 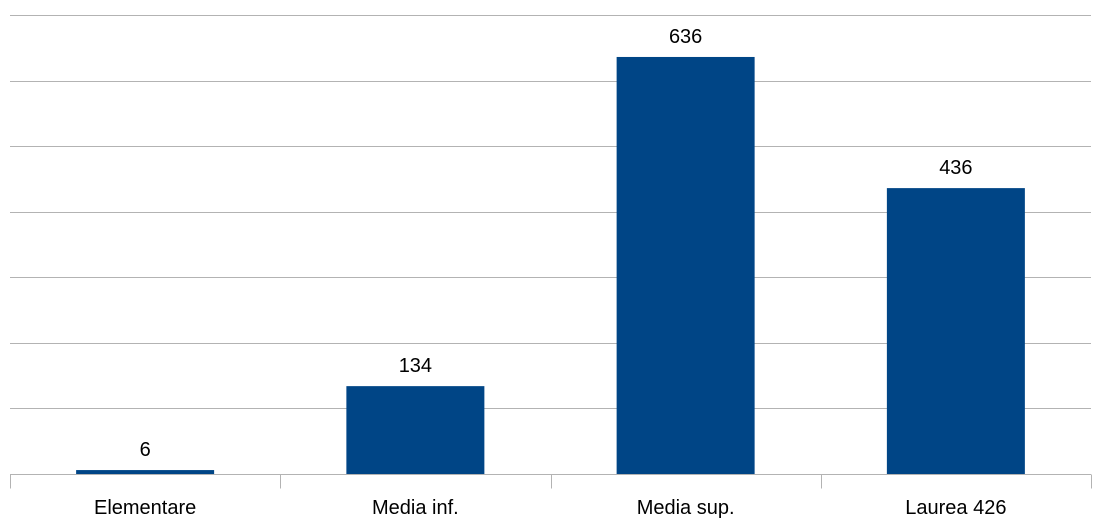 What do you see at coordinates (955, 168) in the screenshot?
I see `data-label-4: 436` at bounding box center [955, 168].